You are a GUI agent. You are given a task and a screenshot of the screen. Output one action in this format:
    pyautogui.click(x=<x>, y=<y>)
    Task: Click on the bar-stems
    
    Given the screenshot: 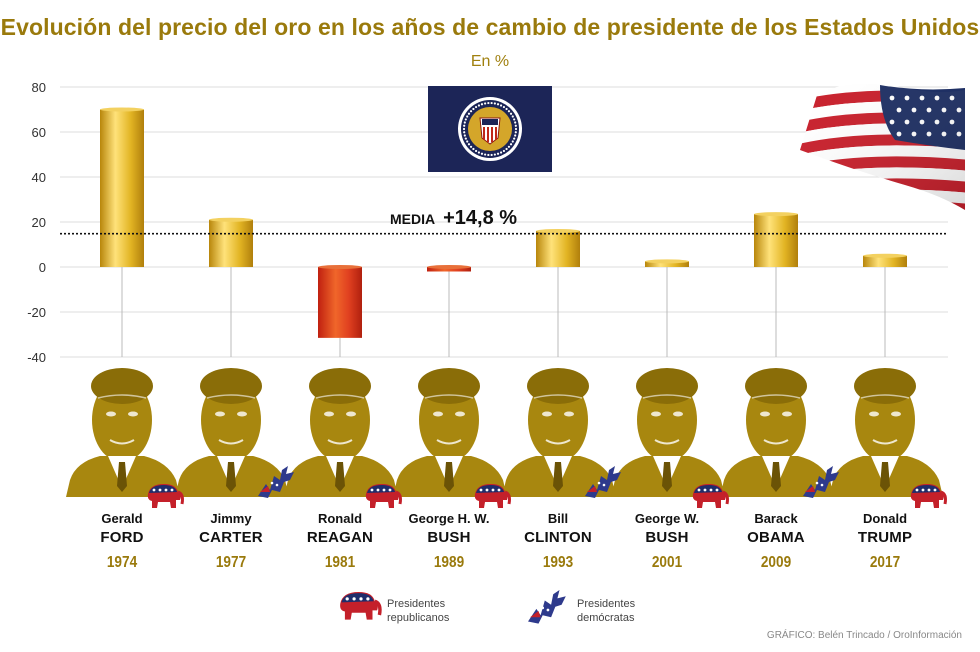 What is the action you would take?
    pyautogui.click(x=503, y=312)
    